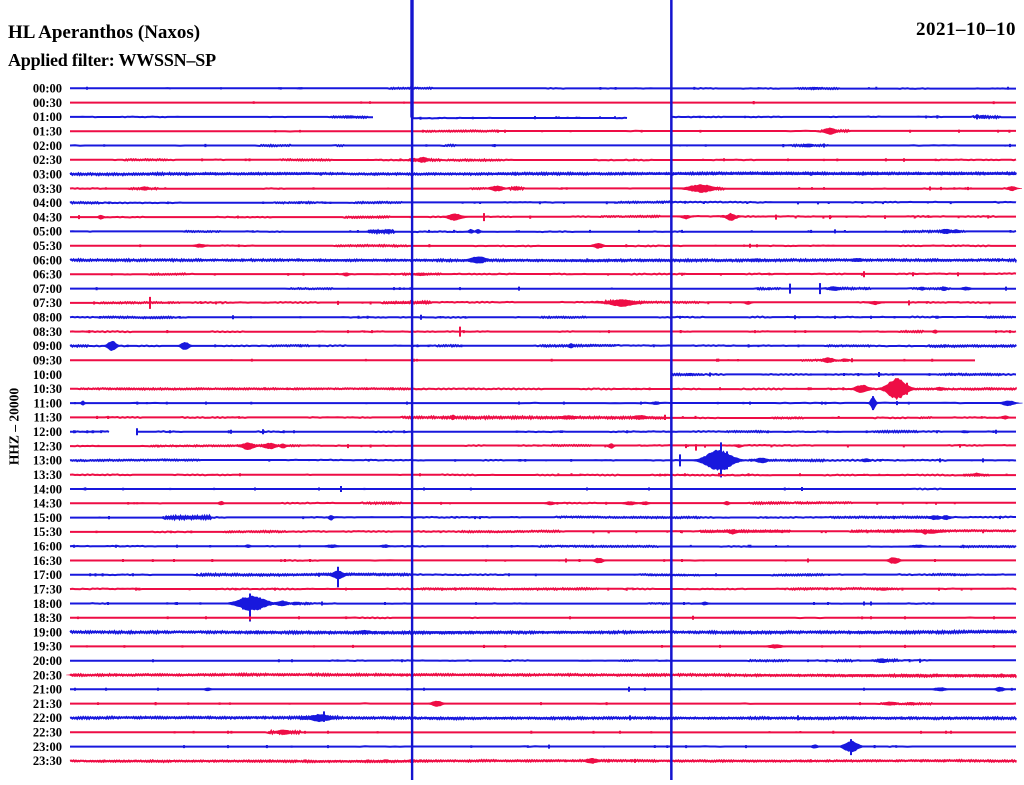 The height and width of the screenshot is (785, 1024). I want to click on svg-text: 22:30, so click(47, 733).